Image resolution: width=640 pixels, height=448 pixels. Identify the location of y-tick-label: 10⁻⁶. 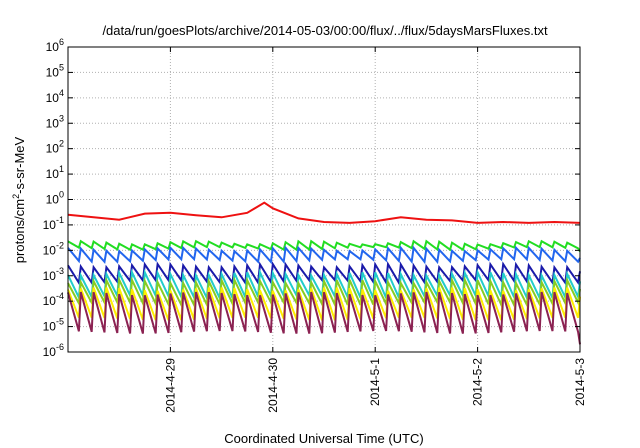
(53, 350).